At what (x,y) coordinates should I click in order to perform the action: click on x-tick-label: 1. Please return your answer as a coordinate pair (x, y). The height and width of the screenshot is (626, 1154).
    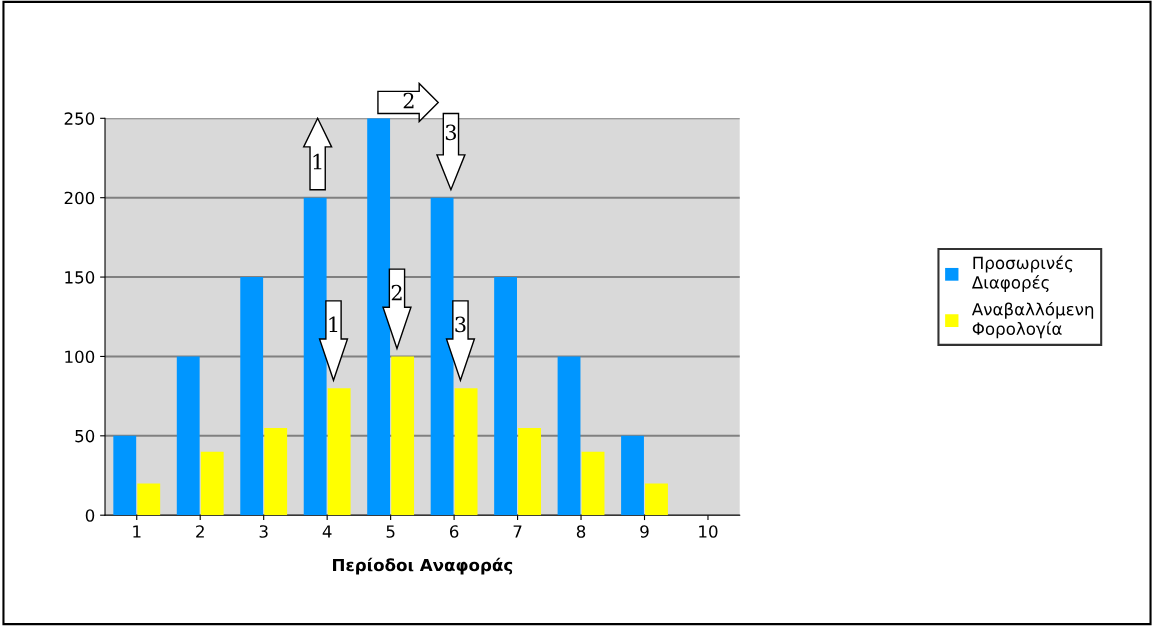
    Looking at the image, I should click on (137, 531).